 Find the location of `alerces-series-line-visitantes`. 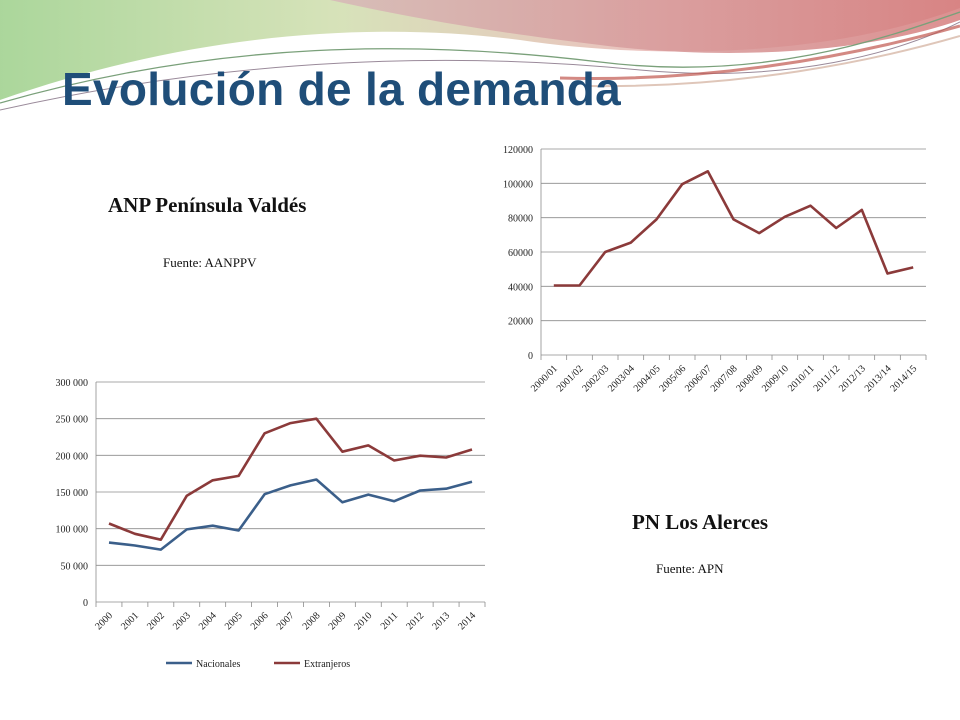

alerces-series-line-visitantes is located at coordinates (733, 228).